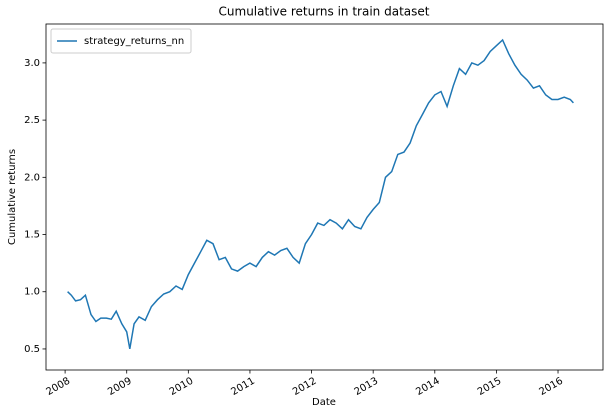  Describe the element at coordinates (134, 41) in the screenshot. I see `legend-label: strategy_returns_nn` at that location.